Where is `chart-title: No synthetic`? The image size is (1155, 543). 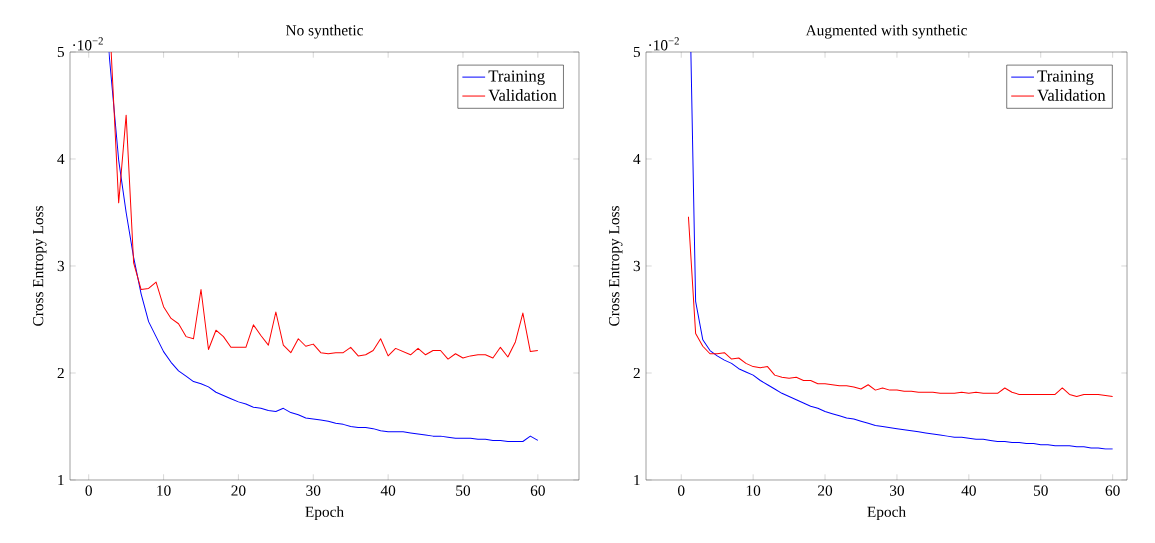
chart-title: No synthetic is located at coordinates (324, 31).